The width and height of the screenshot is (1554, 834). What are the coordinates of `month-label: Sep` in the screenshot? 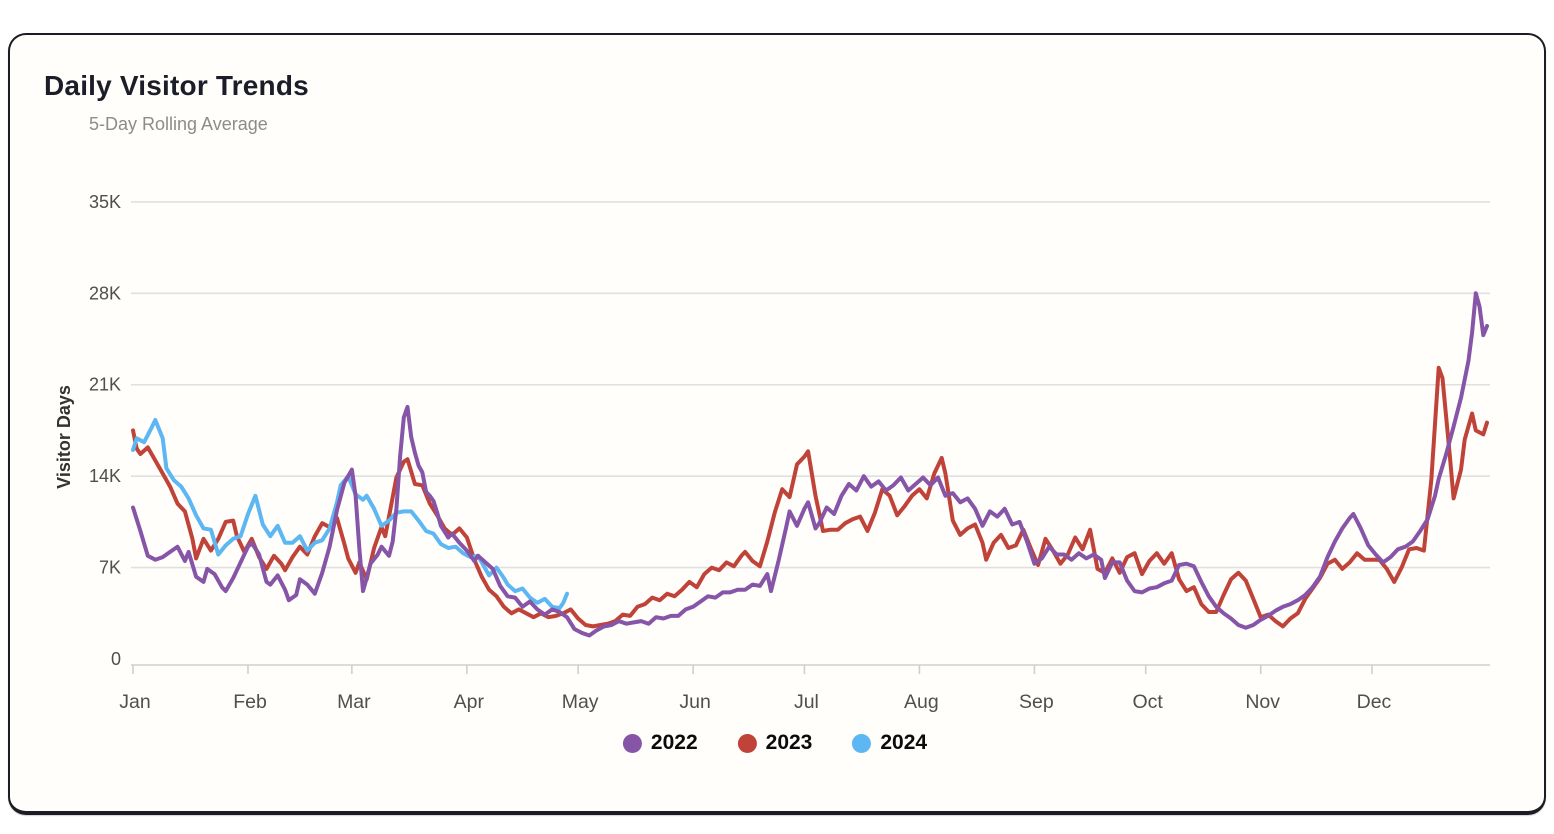 It's located at (1036, 702).